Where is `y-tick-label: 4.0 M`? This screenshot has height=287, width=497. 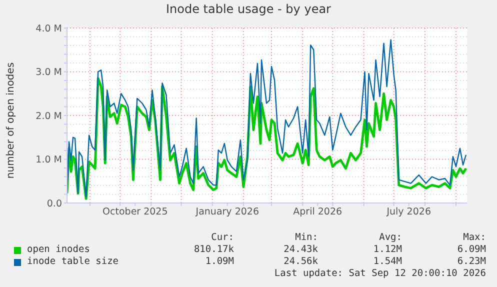 y-tick-label: 4.0 M is located at coordinates (49, 28).